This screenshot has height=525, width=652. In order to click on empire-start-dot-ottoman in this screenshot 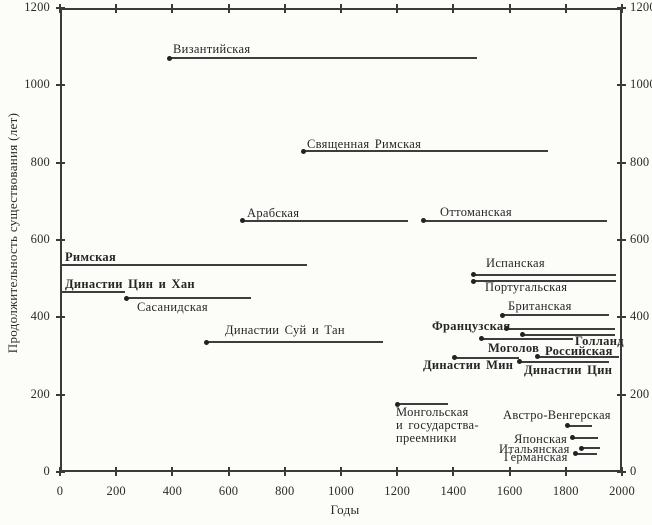, I will do `click(424, 221)`.